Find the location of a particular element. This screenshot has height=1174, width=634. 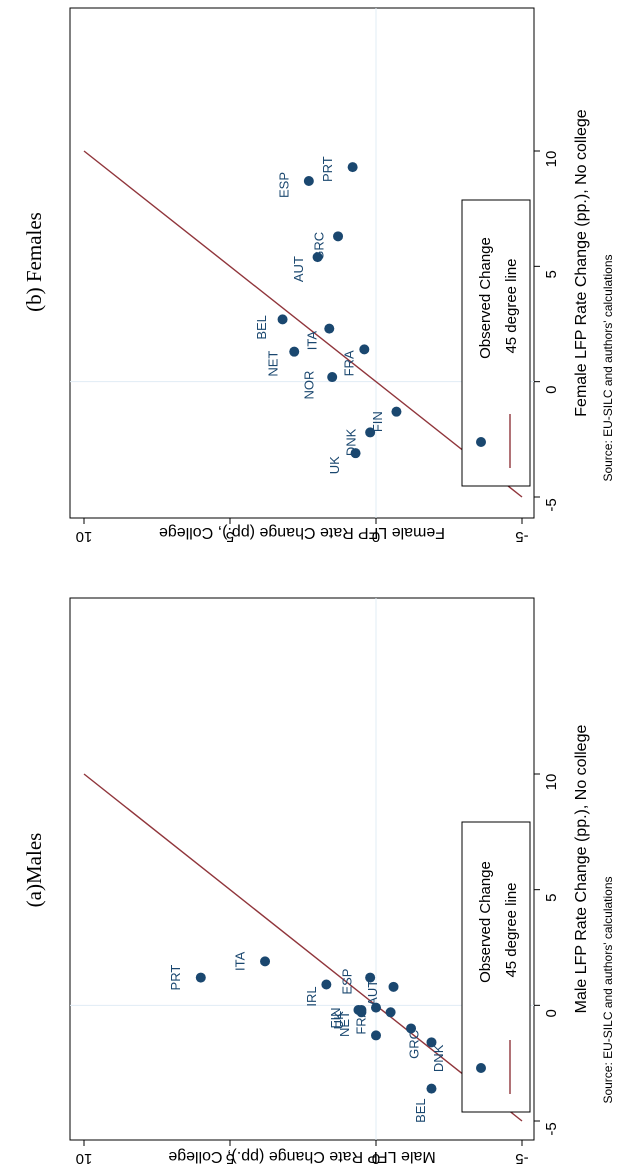

point-label: FRA is located at coordinates (349, 363).